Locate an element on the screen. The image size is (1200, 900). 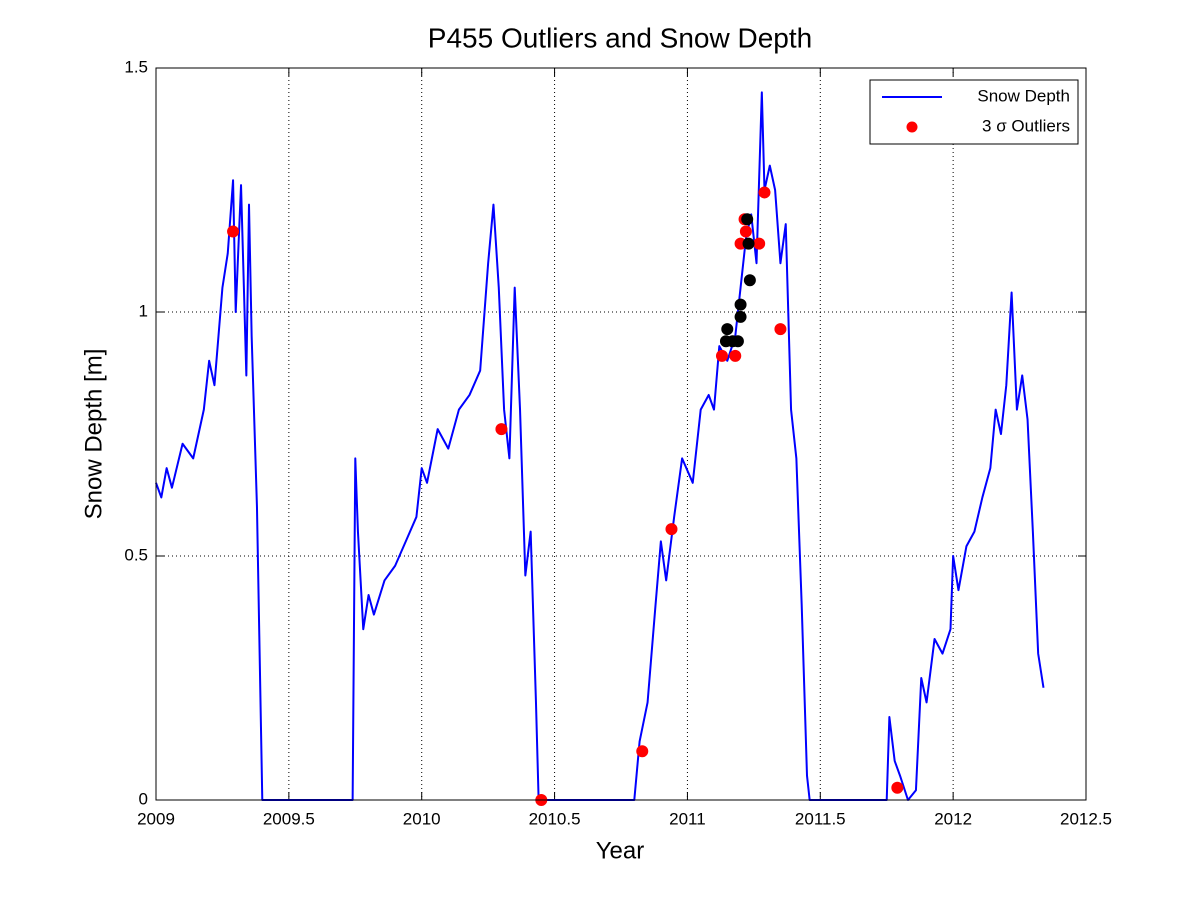
legend-label: 3 σ Outliers is located at coordinates (1026, 125).